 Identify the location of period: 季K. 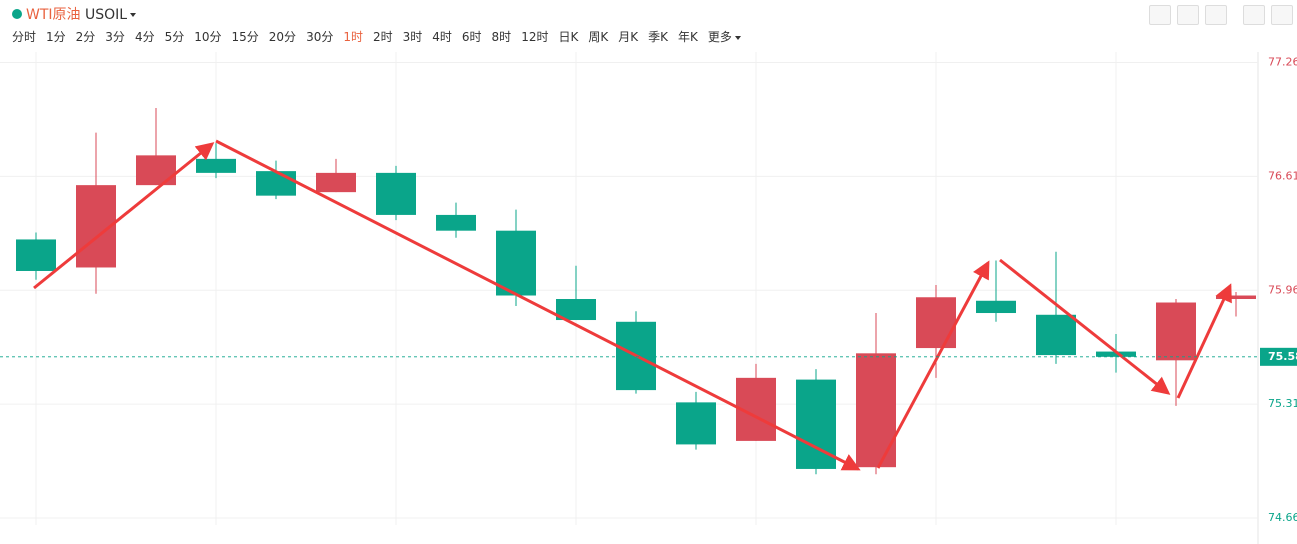
(658, 37).